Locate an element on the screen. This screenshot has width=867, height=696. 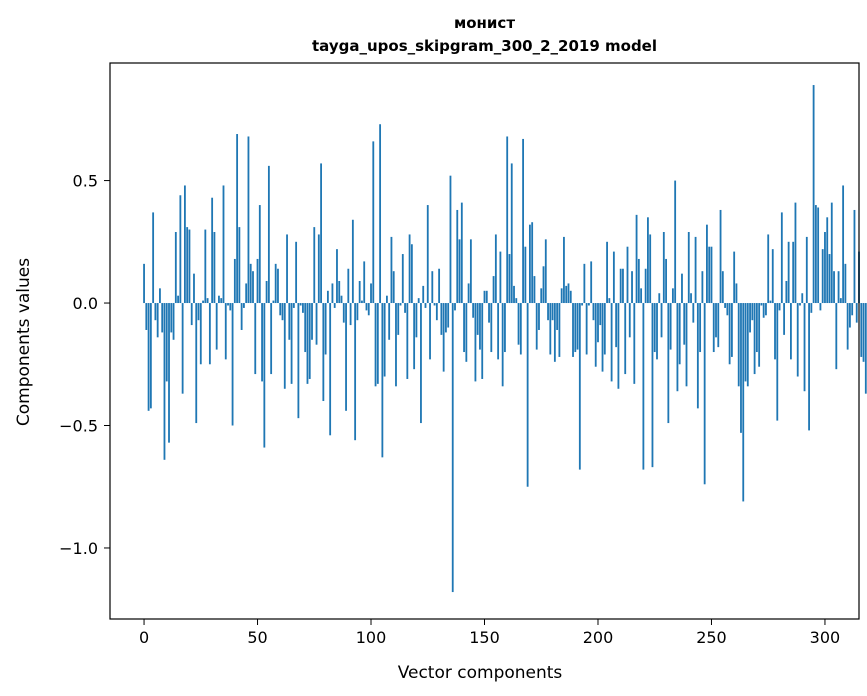
y-tick-label: 0.5 is located at coordinates (85, 181).